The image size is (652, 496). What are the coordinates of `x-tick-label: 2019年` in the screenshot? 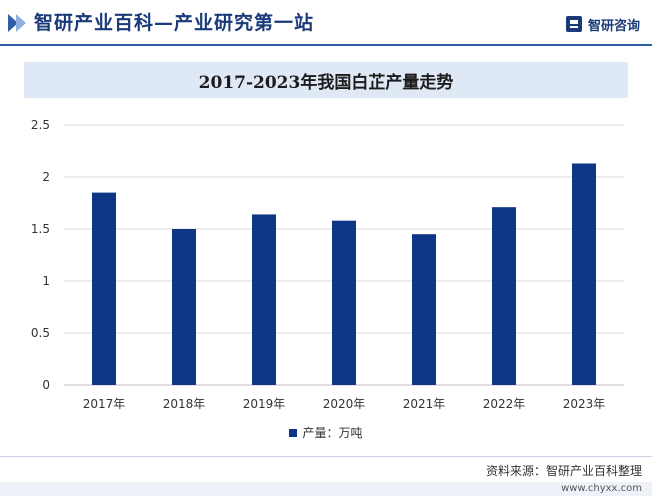 It's located at (264, 404).